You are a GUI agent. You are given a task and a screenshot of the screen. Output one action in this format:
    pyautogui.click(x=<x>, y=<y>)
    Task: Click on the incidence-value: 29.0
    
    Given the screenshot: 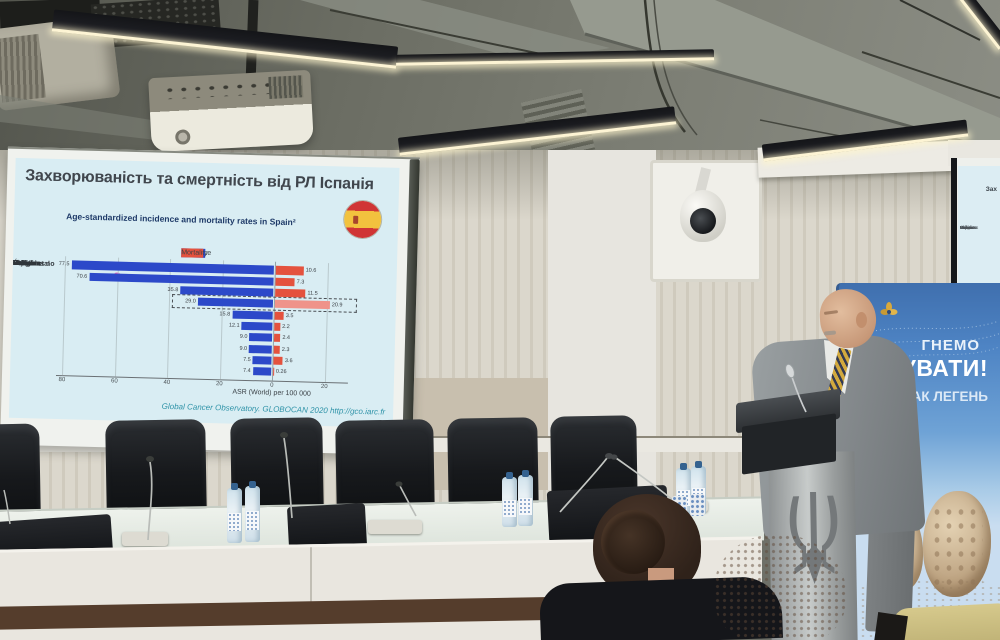 What is the action you would take?
    pyautogui.click(x=190, y=301)
    